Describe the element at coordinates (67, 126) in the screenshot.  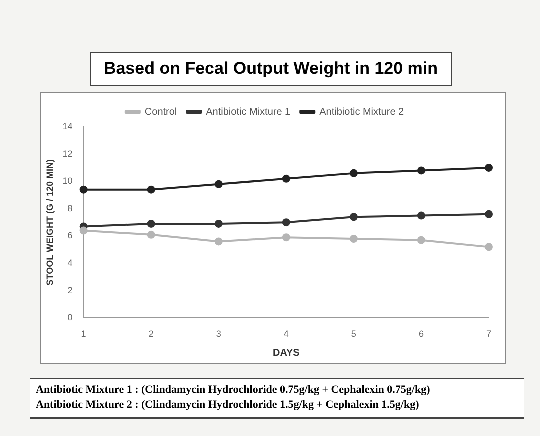
I see `y-tick-label: 14` at that location.